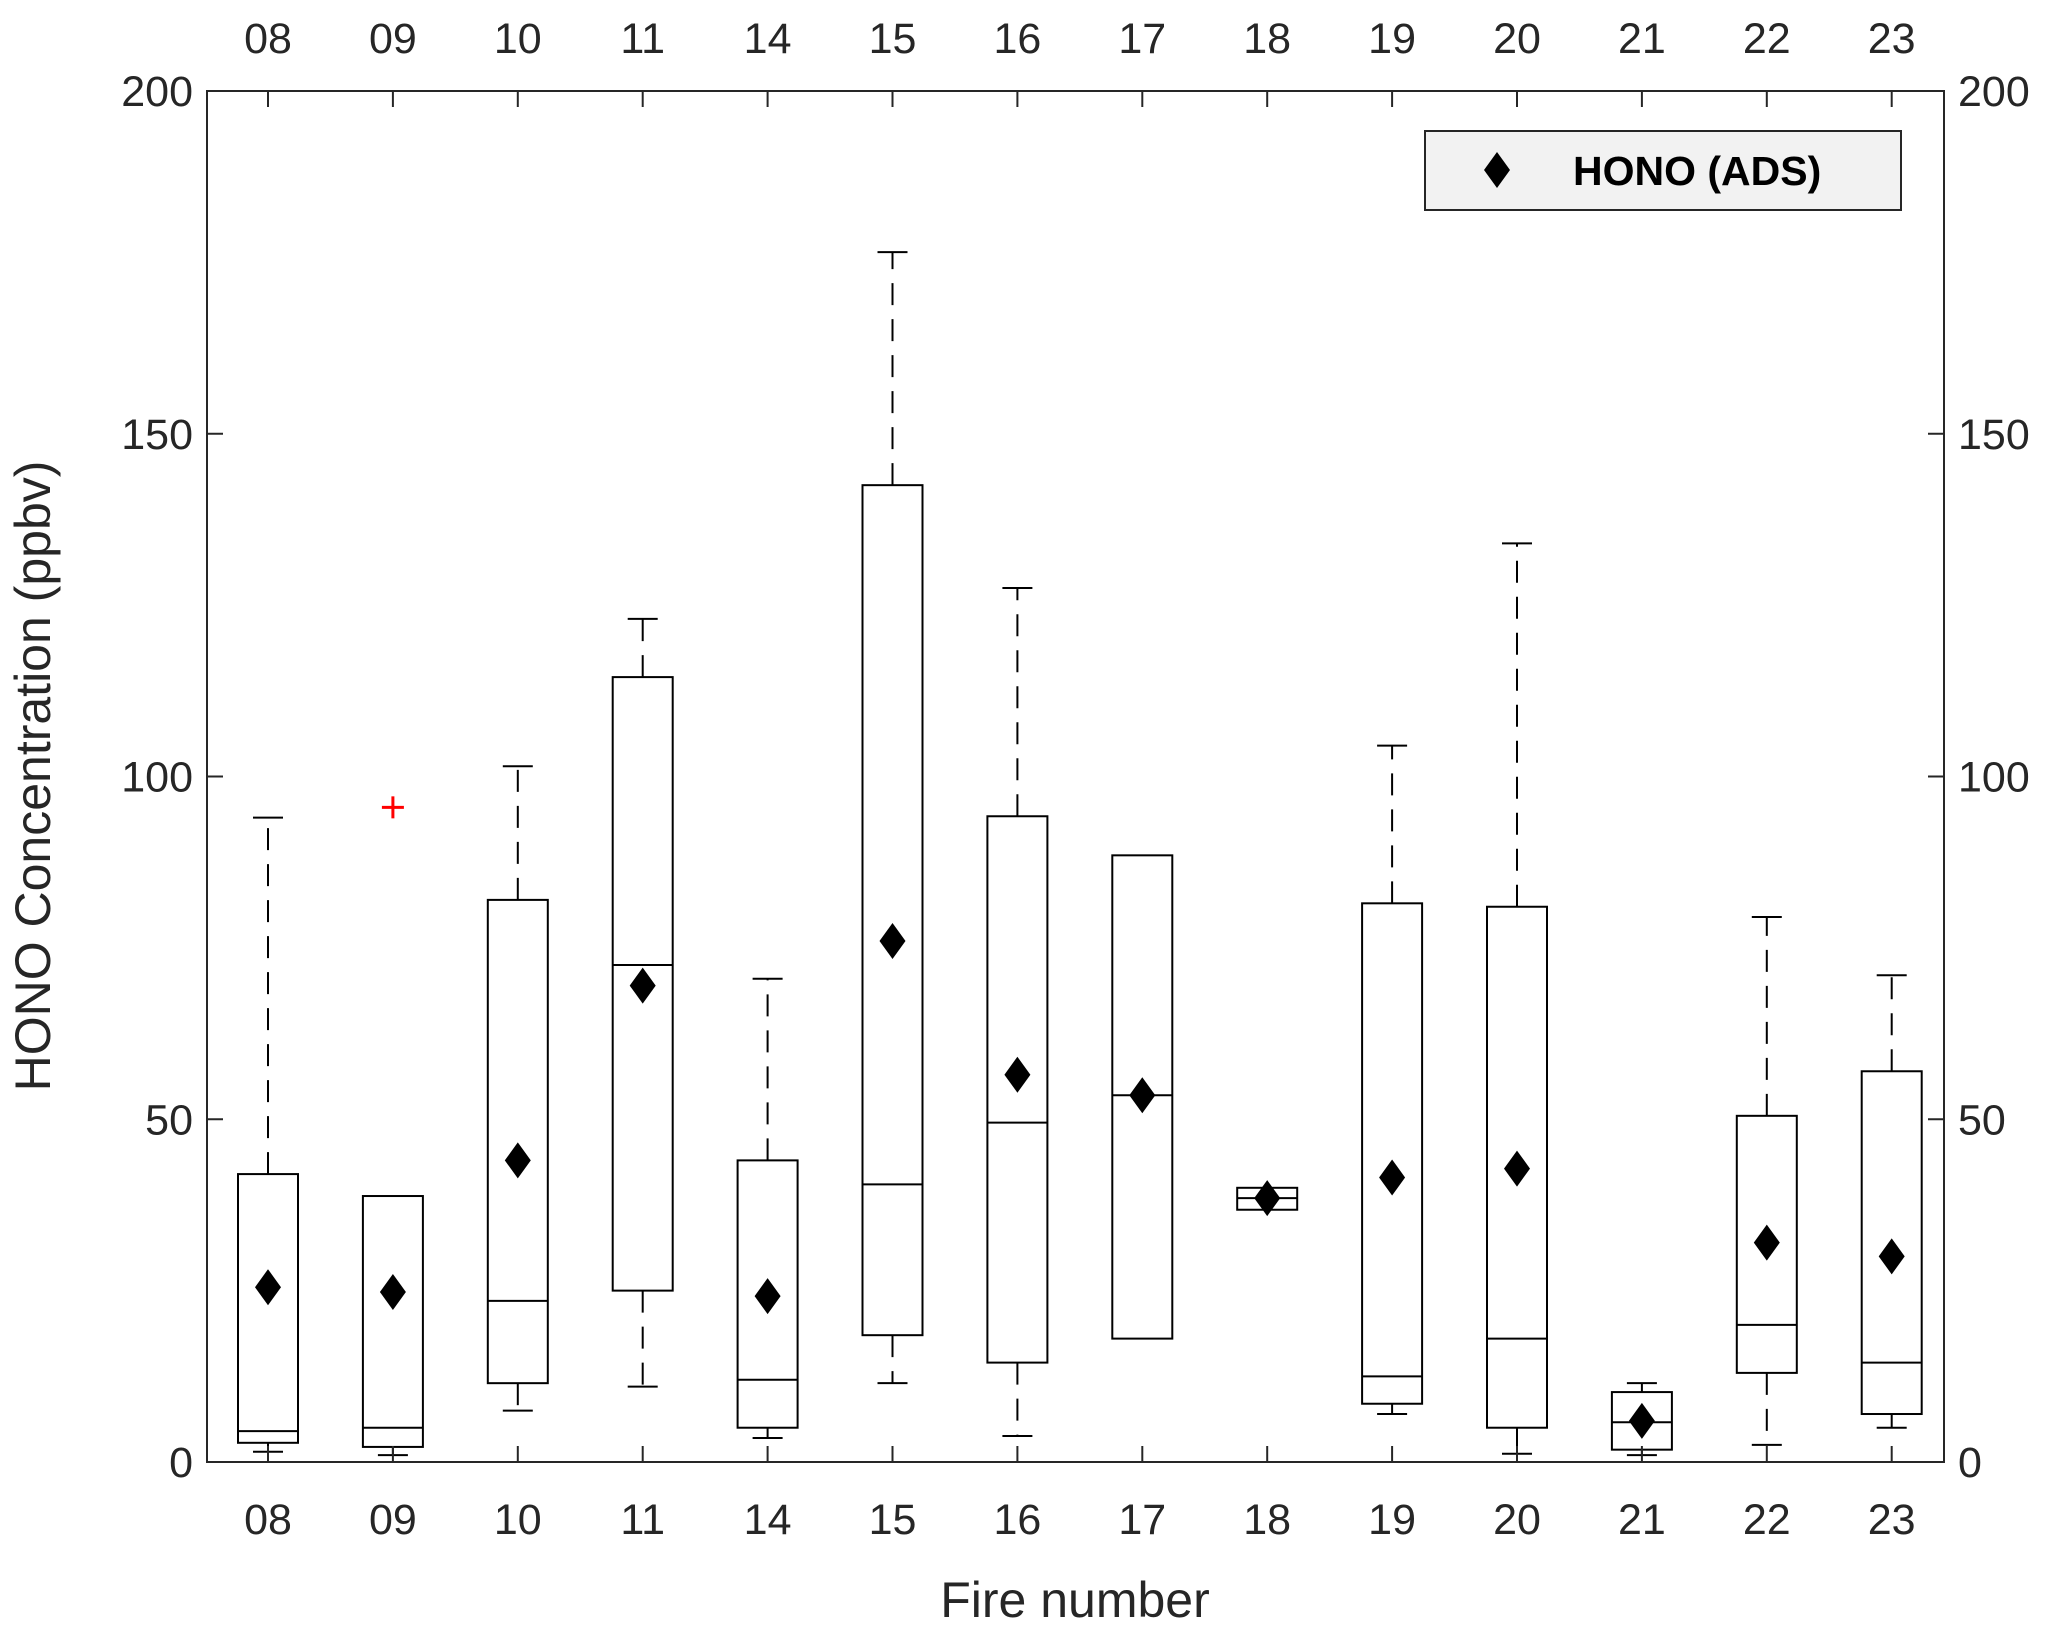 Image resolution: width=2067 pixels, height=1635 pixels. What do you see at coordinates (768, 39) in the screenshot?
I see `x-tick-label-top: 14` at bounding box center [768, 39].